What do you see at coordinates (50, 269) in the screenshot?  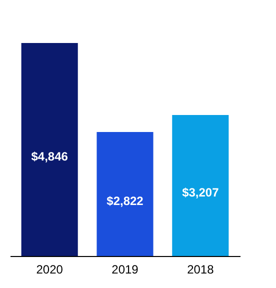 I see `x-tick-label: 2020` at bounding box center [50, 269].